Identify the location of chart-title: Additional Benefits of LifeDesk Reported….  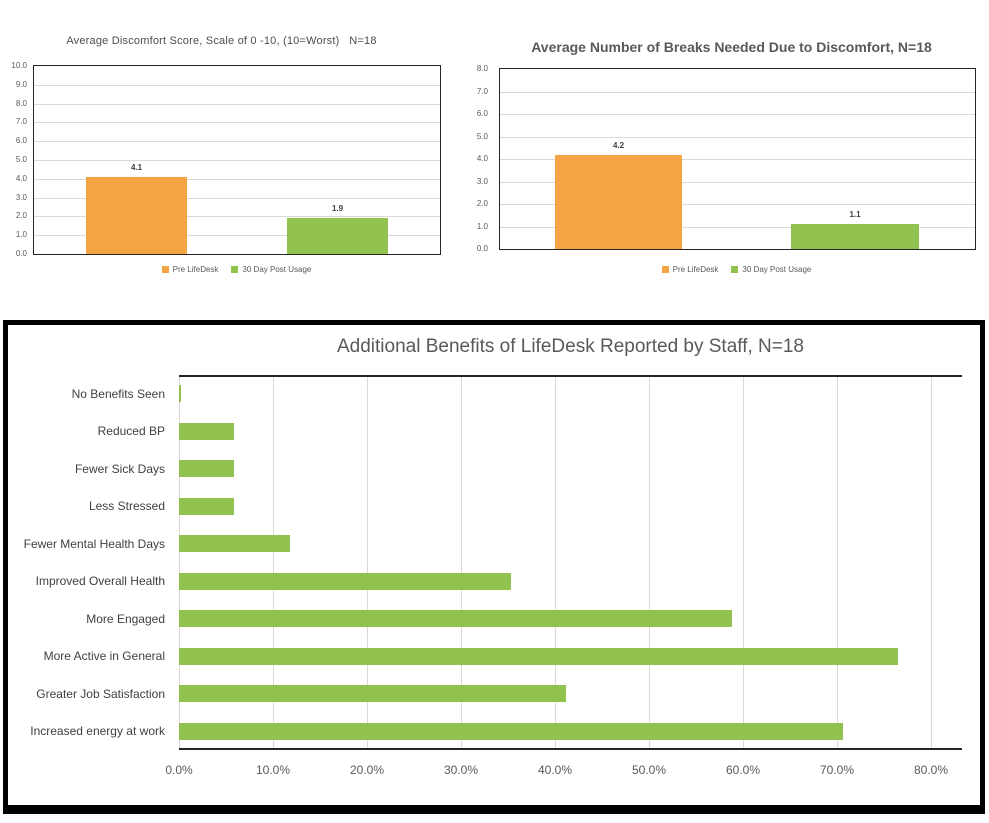
(570, 346).